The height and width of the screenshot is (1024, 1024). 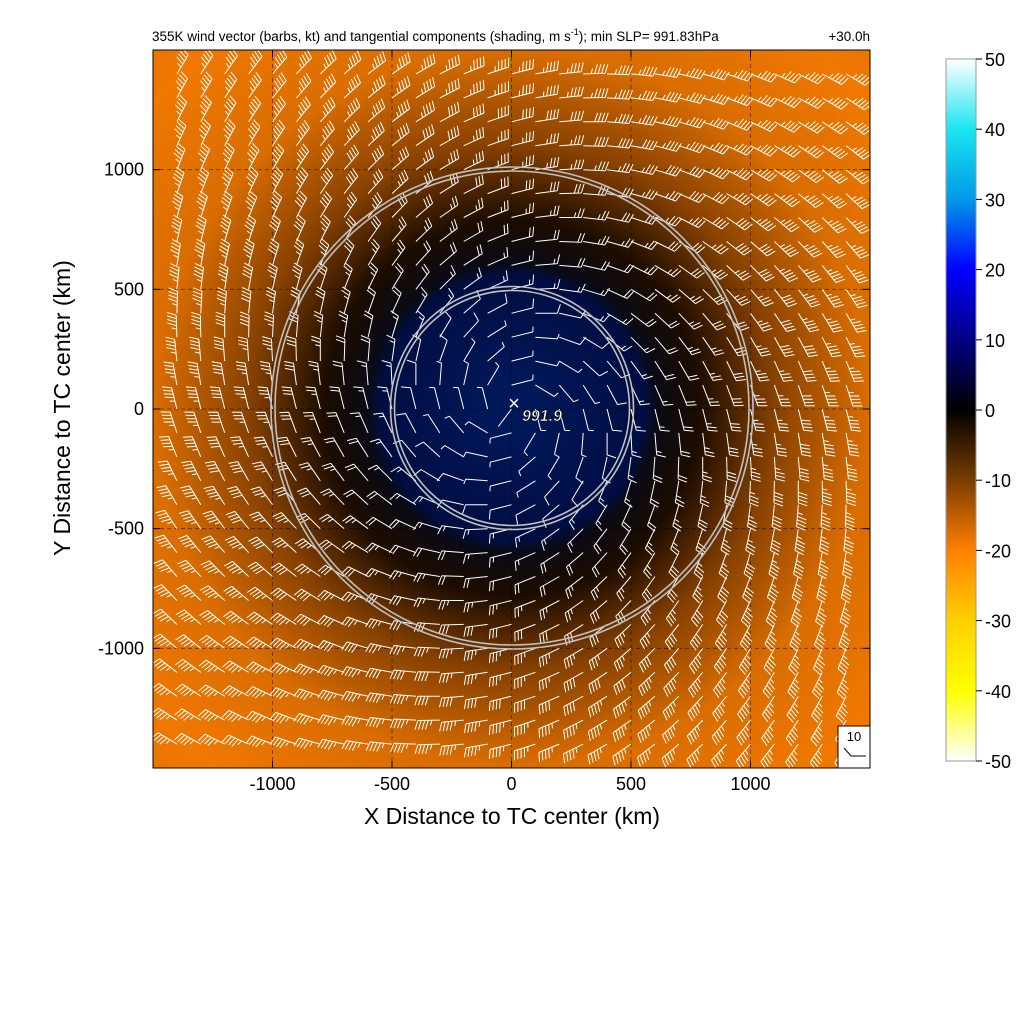 I want to click on min-slp-label: 991.9, so click(x=542, y=416).